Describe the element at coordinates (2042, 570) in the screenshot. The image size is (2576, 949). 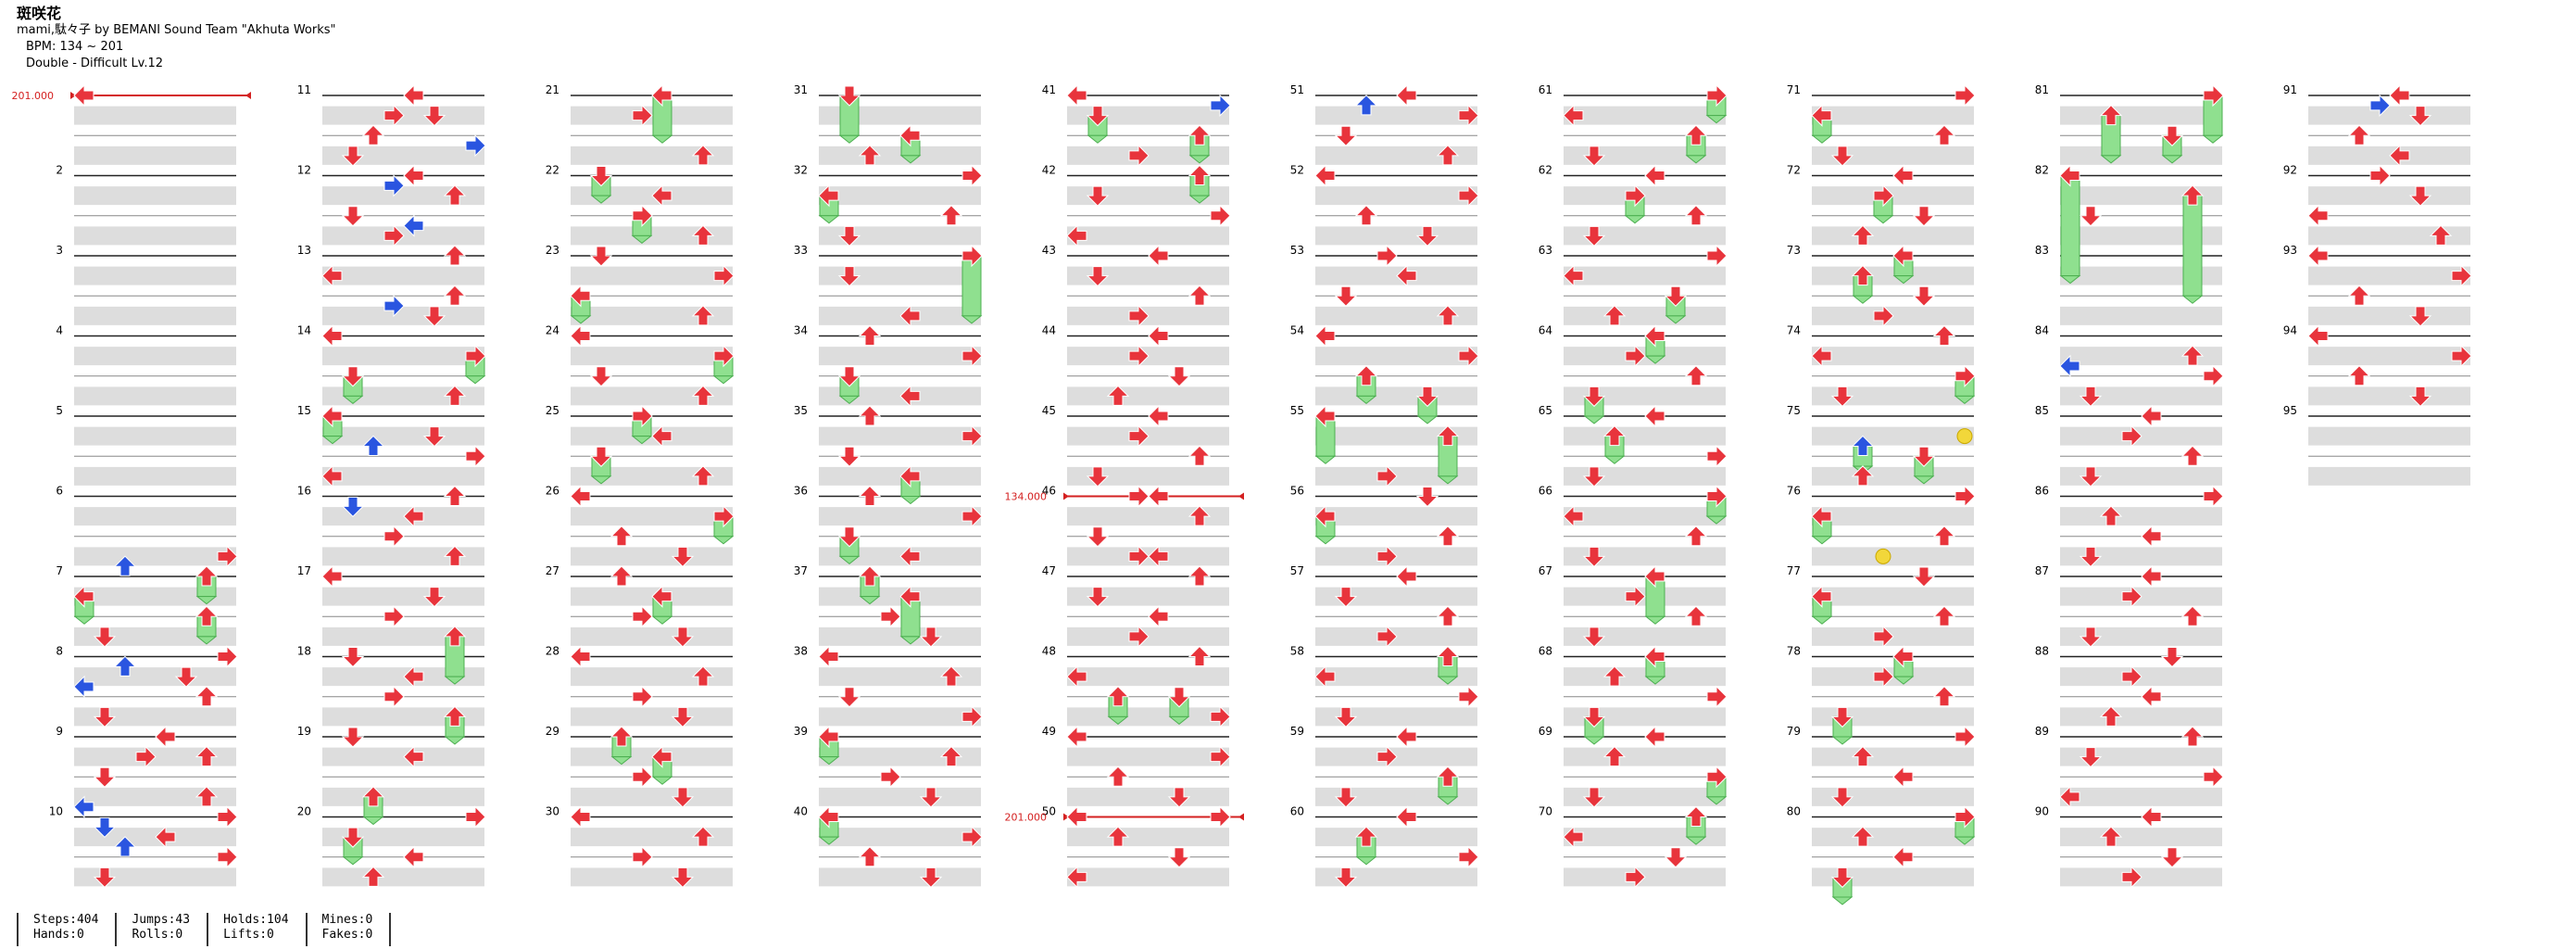
I see `measure-number: 87` at that location.